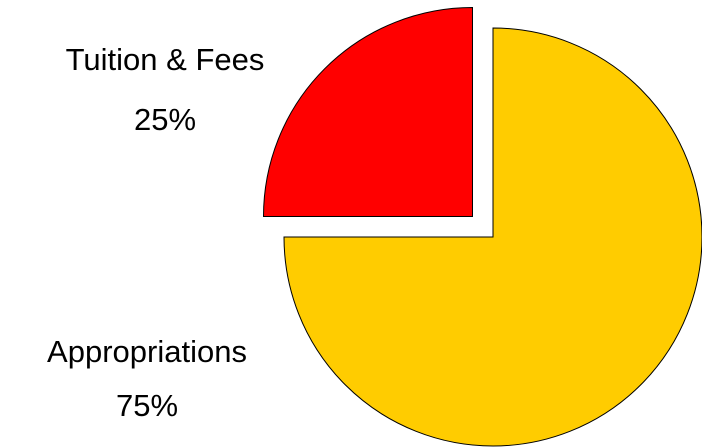 Image resolution: width=702 pixels, height=448 pixels. Describe the element at coordinates (165, 59) in the screenshot. I see `slice-label: Tuition & Fees` at that location.